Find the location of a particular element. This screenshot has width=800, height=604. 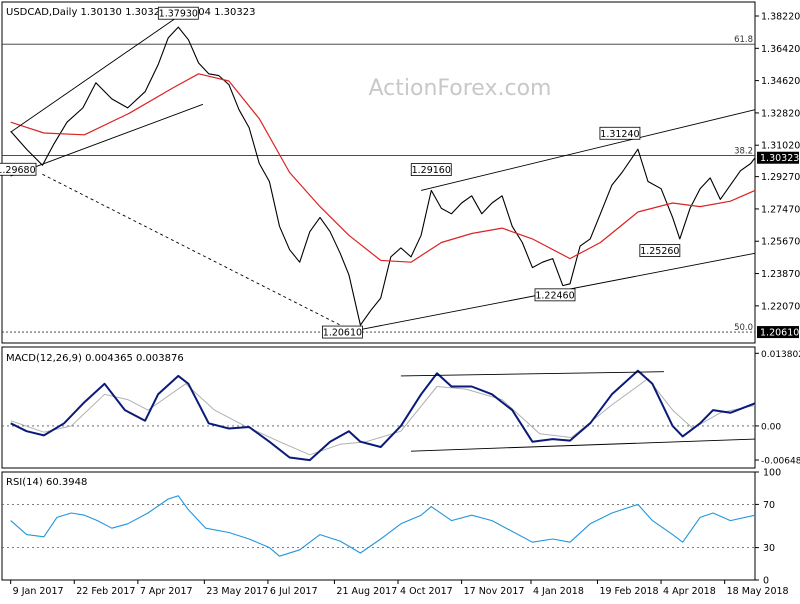

rsi-y-tick-label: 70 is located at coordinates (769, 505).